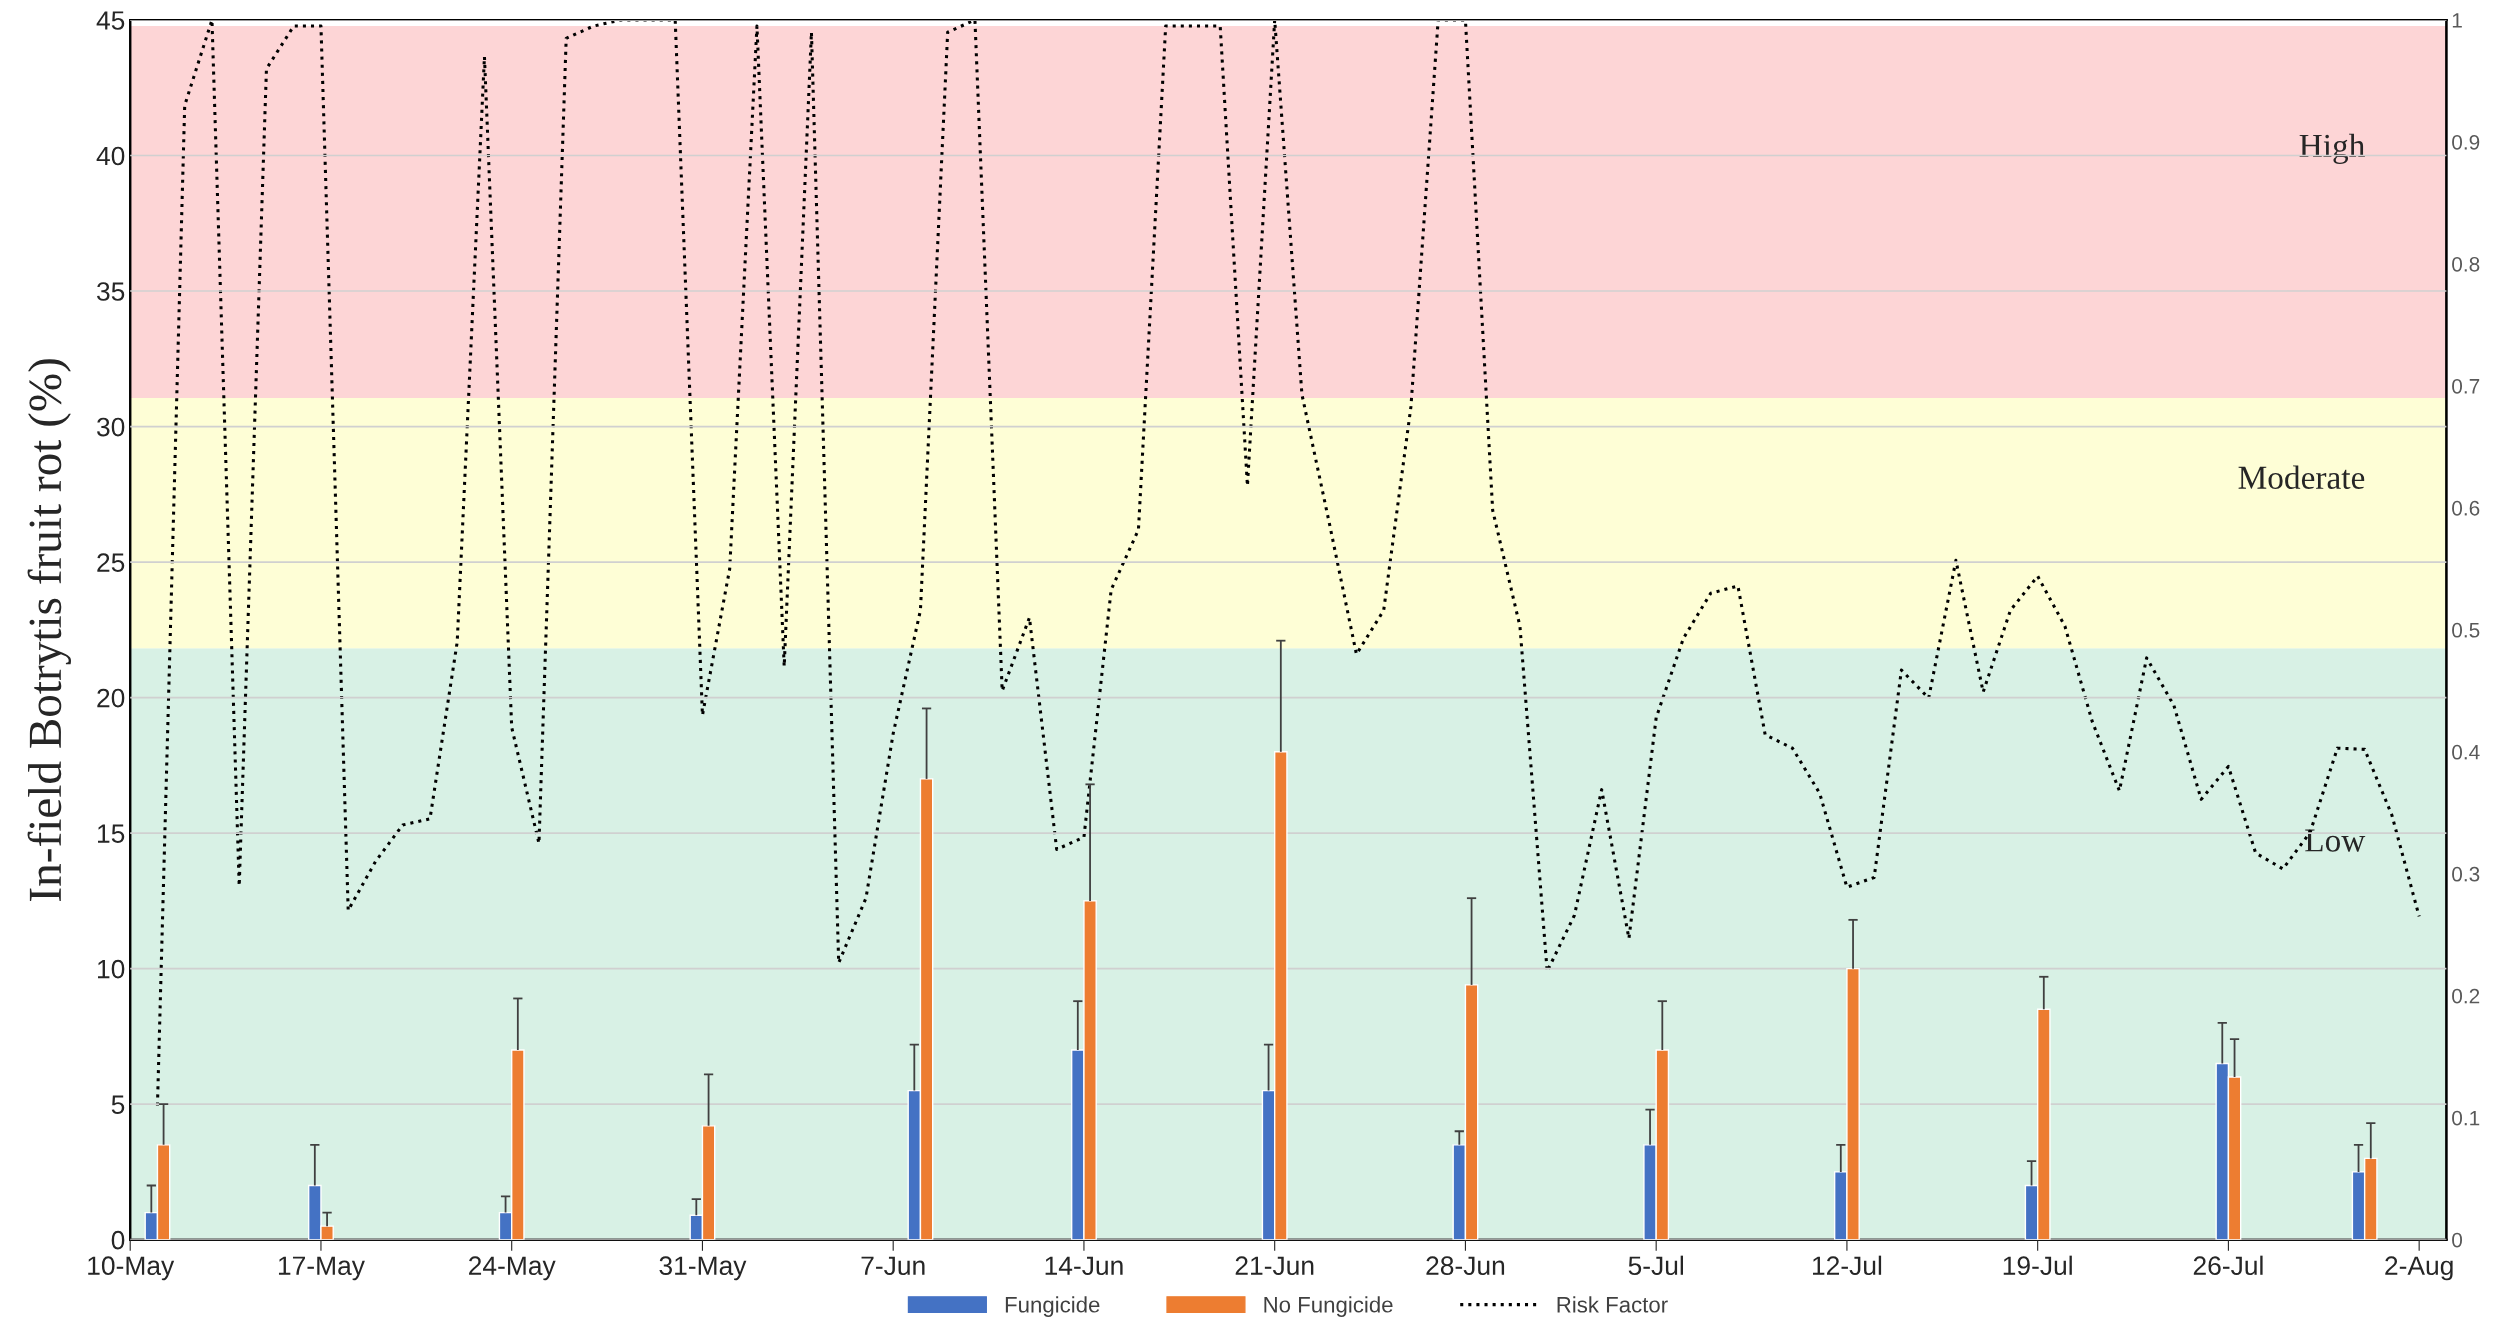  Describe the element at coordinates (2301, 477) in the screenshot. I see `band-label: Moderate` at that location.